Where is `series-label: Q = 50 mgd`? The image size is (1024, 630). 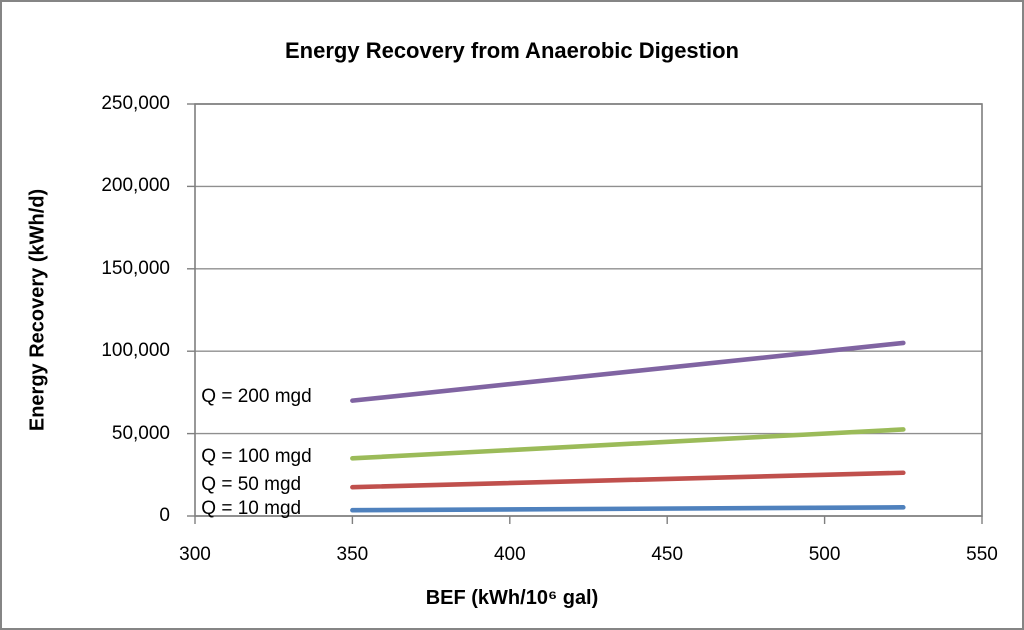
series-label: Q = 50 mgd is located at coordinates (251, 485).